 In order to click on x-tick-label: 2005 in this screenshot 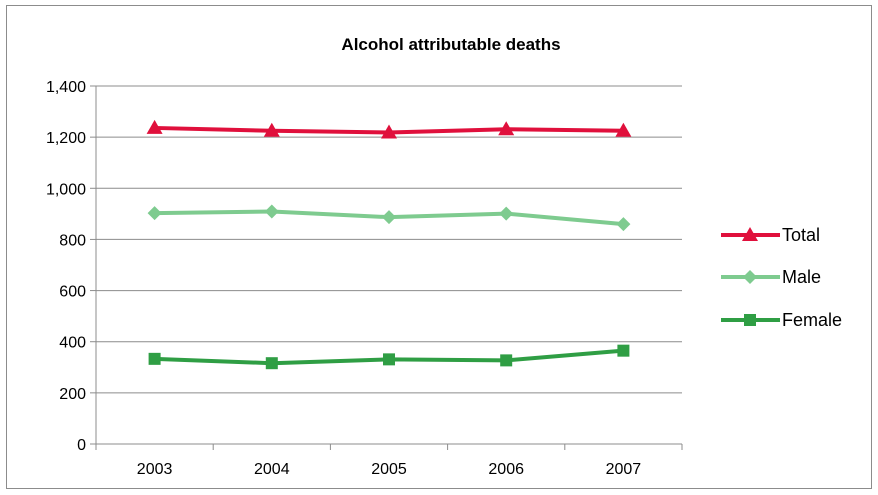, I will do `click(389, 469)`.